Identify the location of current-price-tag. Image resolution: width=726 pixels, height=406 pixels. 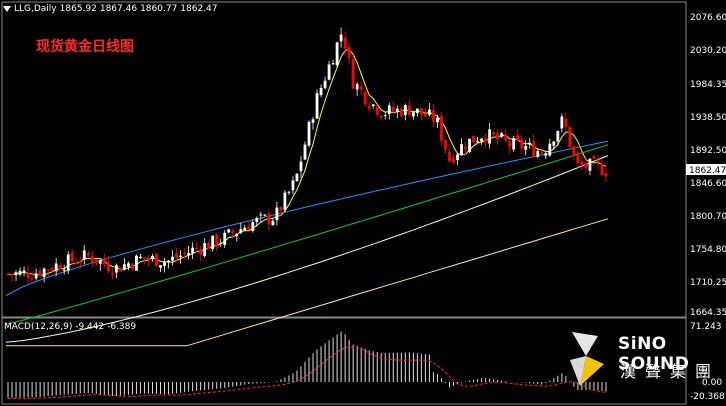
(706, 169).